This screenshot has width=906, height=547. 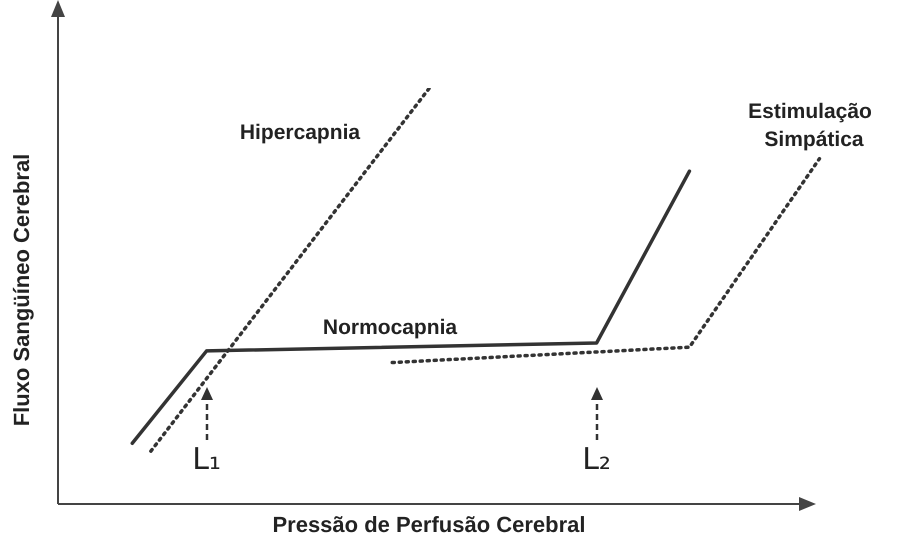 What do you see at coordinates (206, 459) in the screenshot?
I see `annotation: L₁` at bounding box center [206, 459].